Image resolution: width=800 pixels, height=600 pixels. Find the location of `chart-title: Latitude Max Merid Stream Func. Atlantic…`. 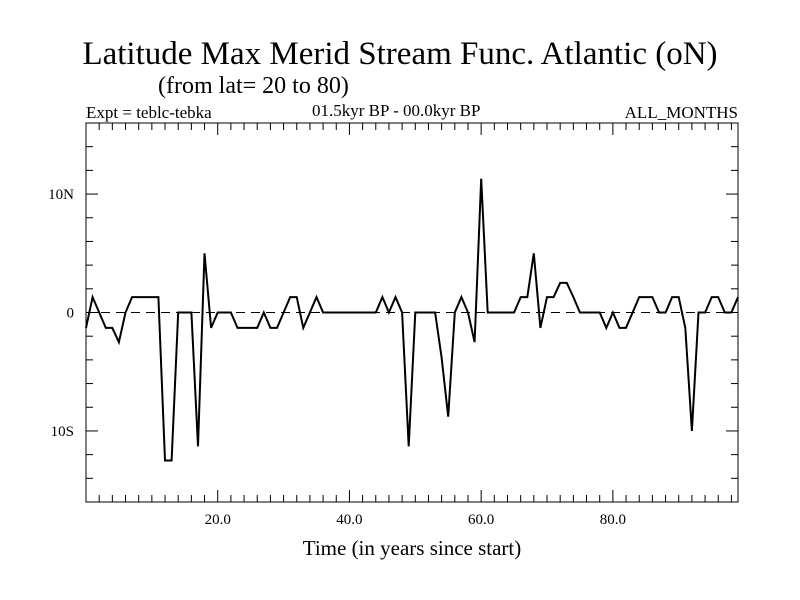

chart-title: Latitude Max Merid Stream Func. Atlantic… is located at coordinates (400, 54).